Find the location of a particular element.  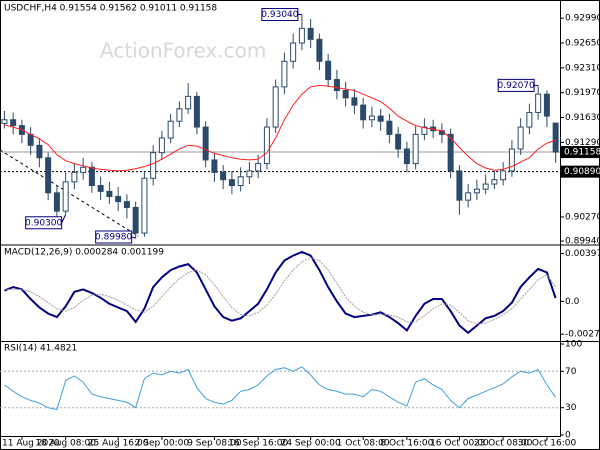

annotation-label: 0.90300 is located at coordinates (43, 223).